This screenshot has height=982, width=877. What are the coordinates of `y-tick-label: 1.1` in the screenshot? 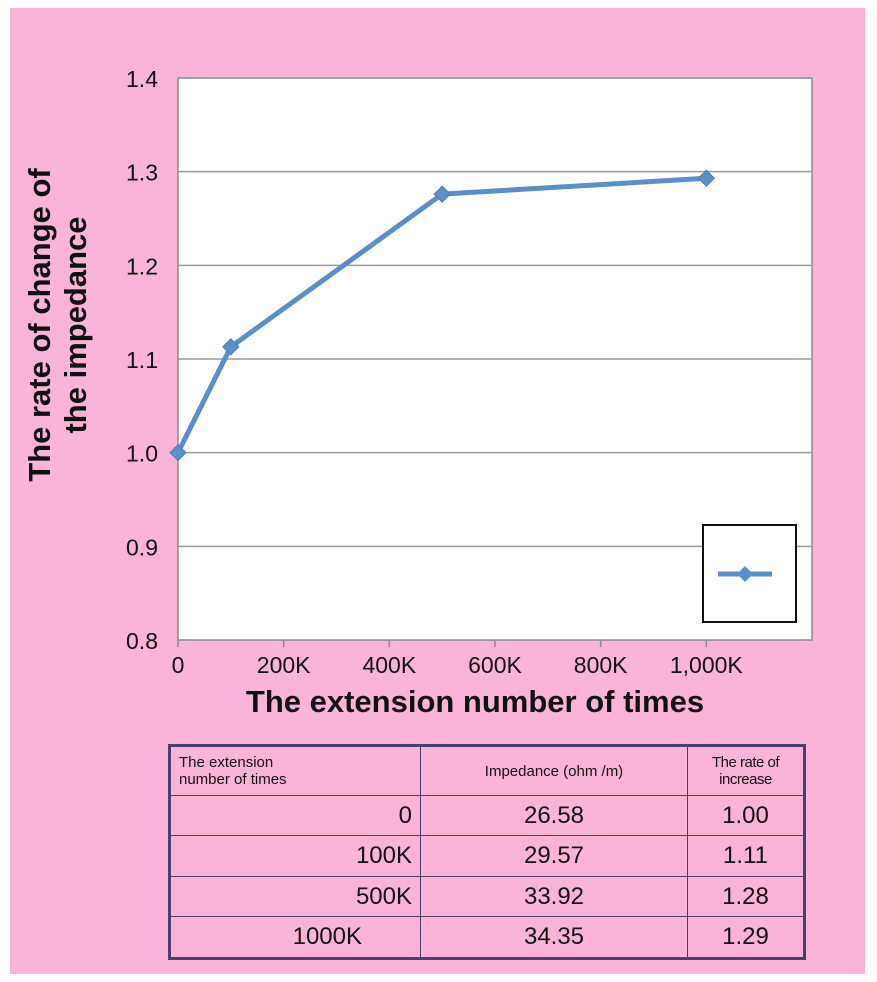 It's located at (142, 360).